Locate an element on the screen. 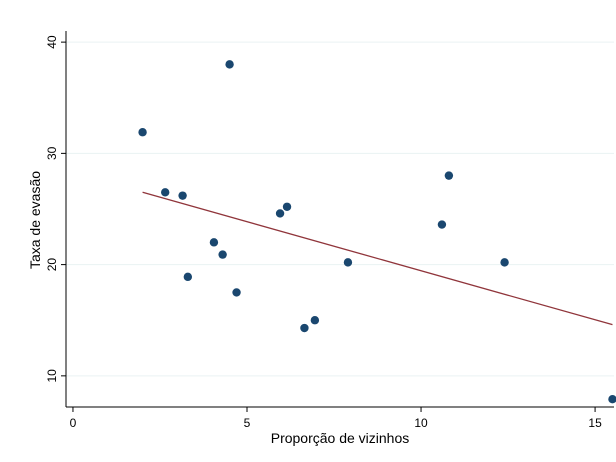  y-tick-label: 20 is located at coordinates (52, 265).